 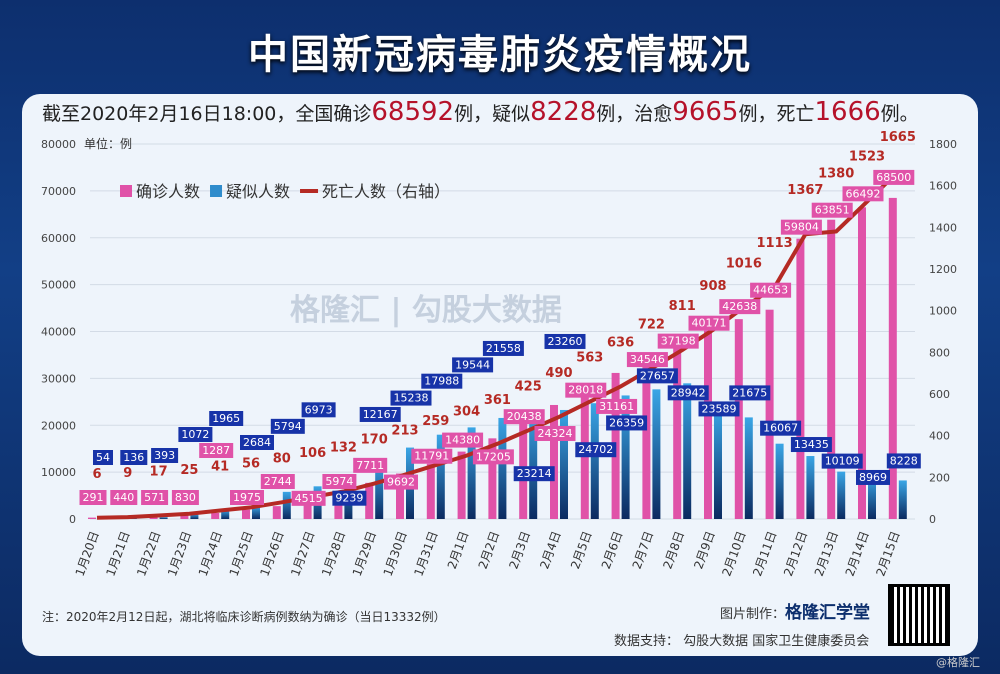 What do you see at coordinates (258, 191) in the screenshot?
I see `legend-suspected-label: 疑似人数` at bounding box center [258, 191].